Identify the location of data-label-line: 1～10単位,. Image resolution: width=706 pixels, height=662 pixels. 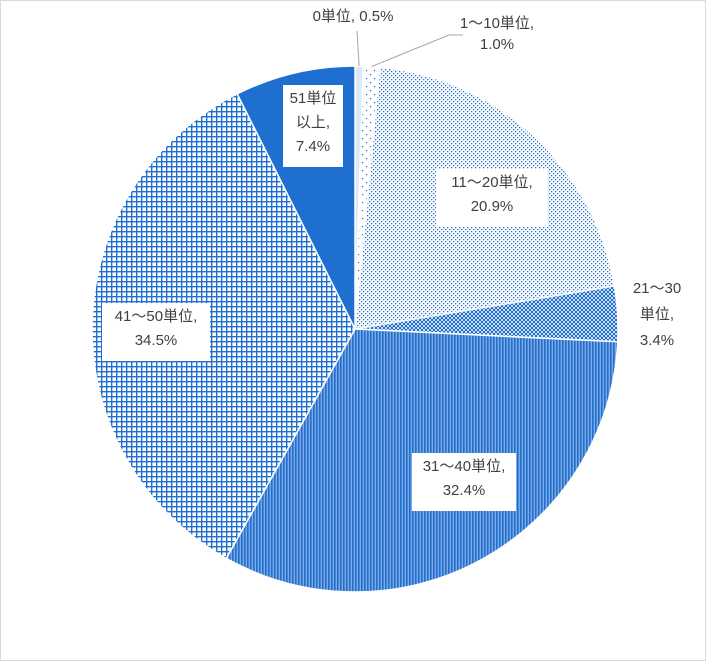
(497, 23).